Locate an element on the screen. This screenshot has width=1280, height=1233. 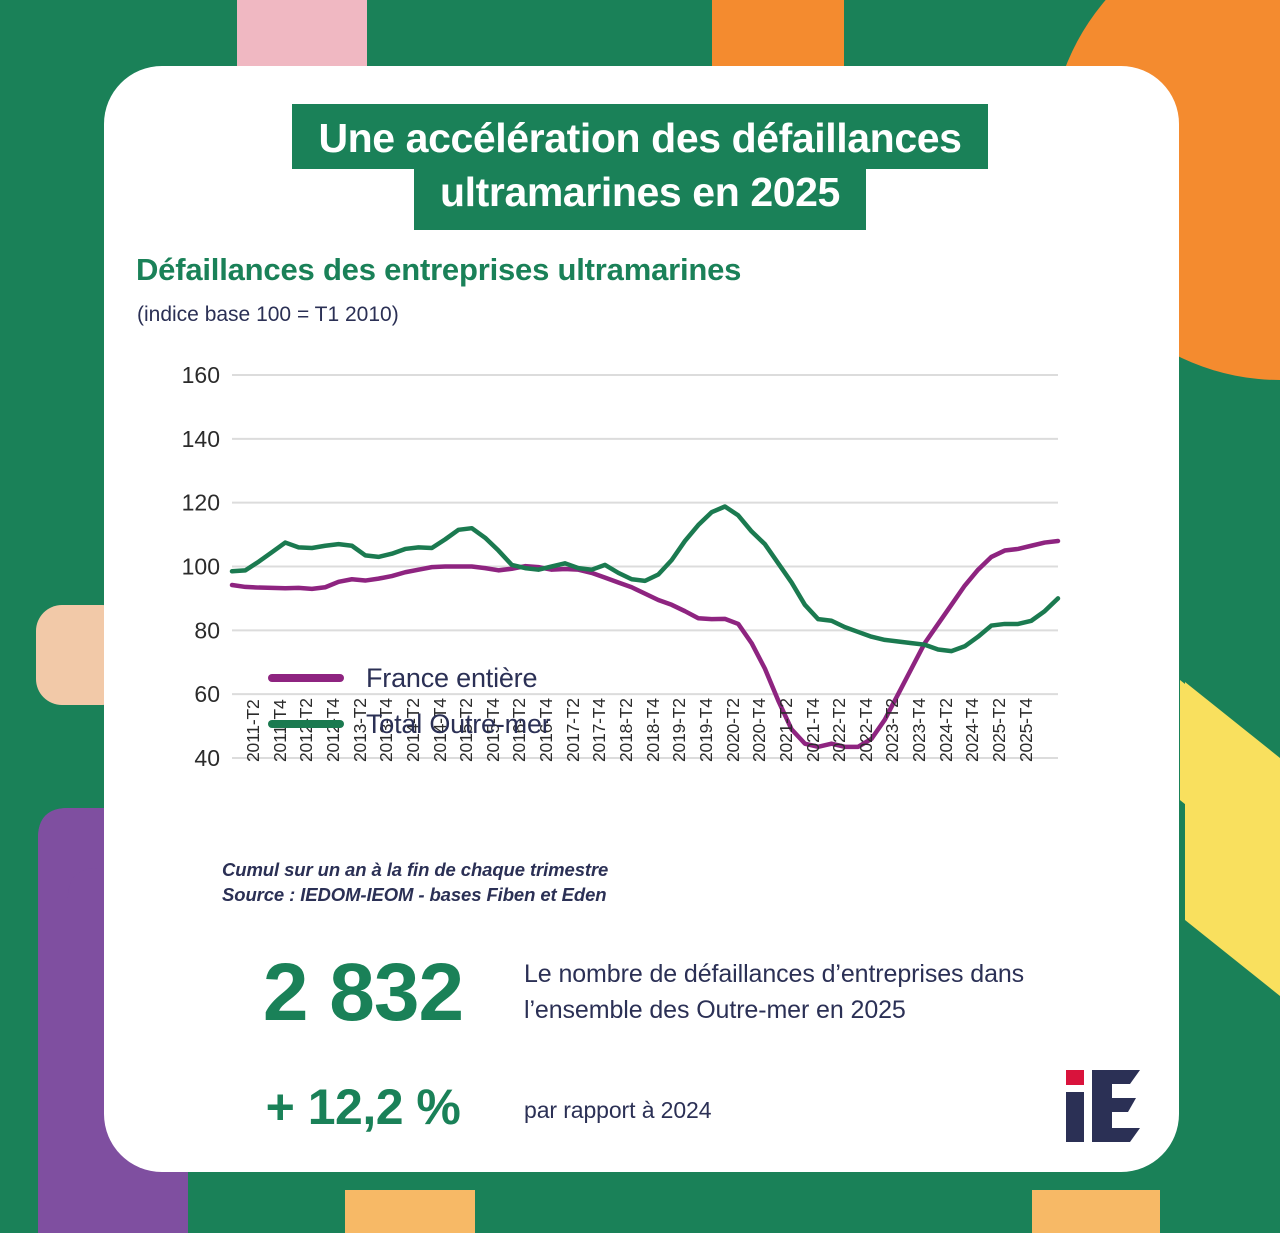
x-axis-tick-label: 2011-T2 is located at coordinates (253, 730).